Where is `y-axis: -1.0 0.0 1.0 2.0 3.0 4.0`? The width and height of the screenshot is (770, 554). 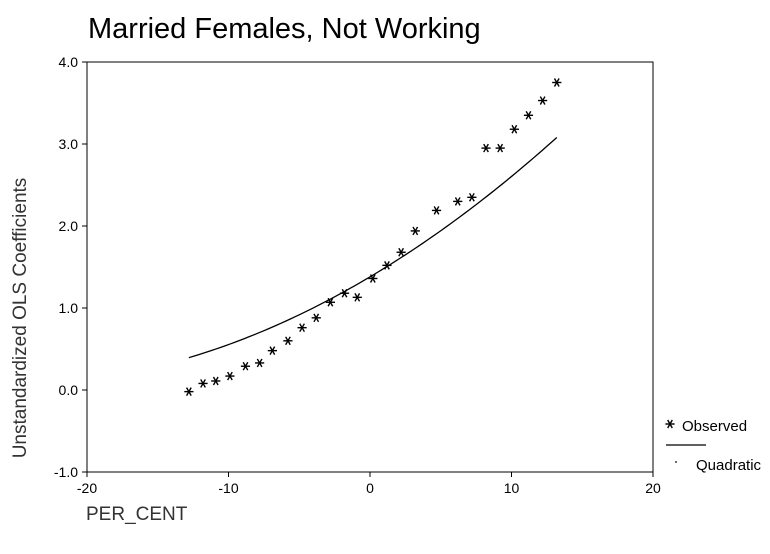
y-axis: -1.0 0.0 1.0 2.0 3.0 4.0 is located at coordinates (70, 267).